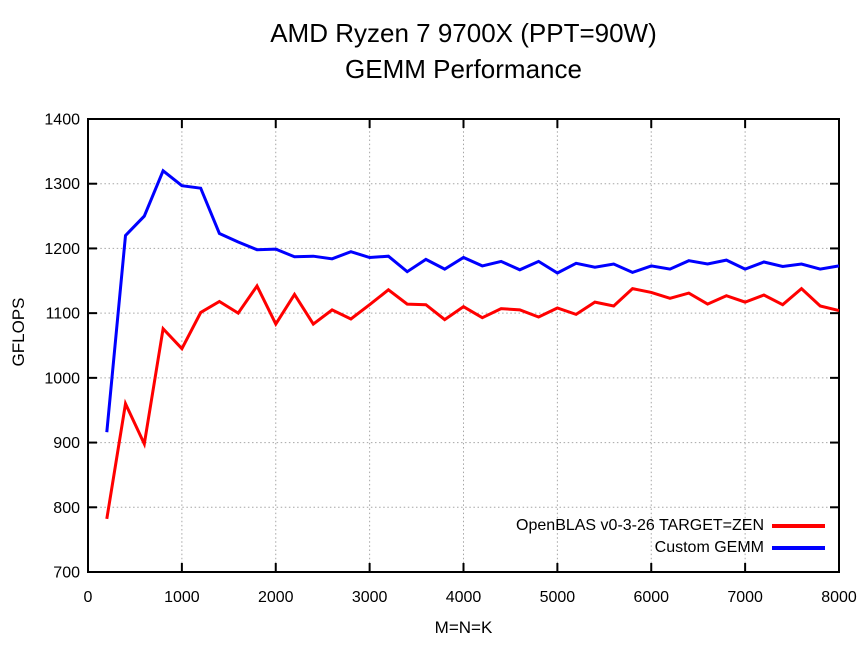  What do you see at coordinates (709, 547) in the screenshot?
I see `legend-label-custom-gemm: Custom GEMM` at bounding box center [709, 547].